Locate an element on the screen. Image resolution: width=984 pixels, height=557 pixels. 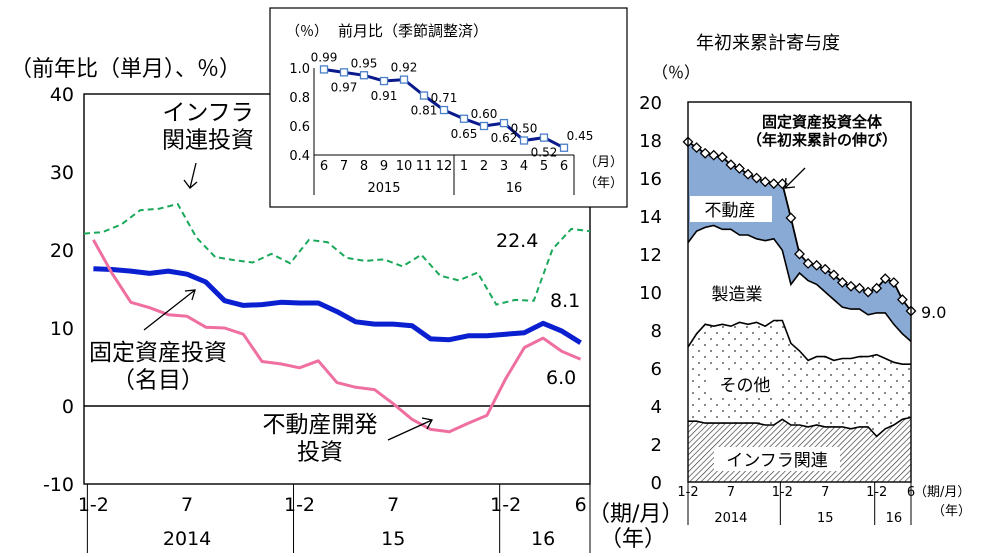
inset-x-tick-label: 9 is located at coordinates (384, 166).